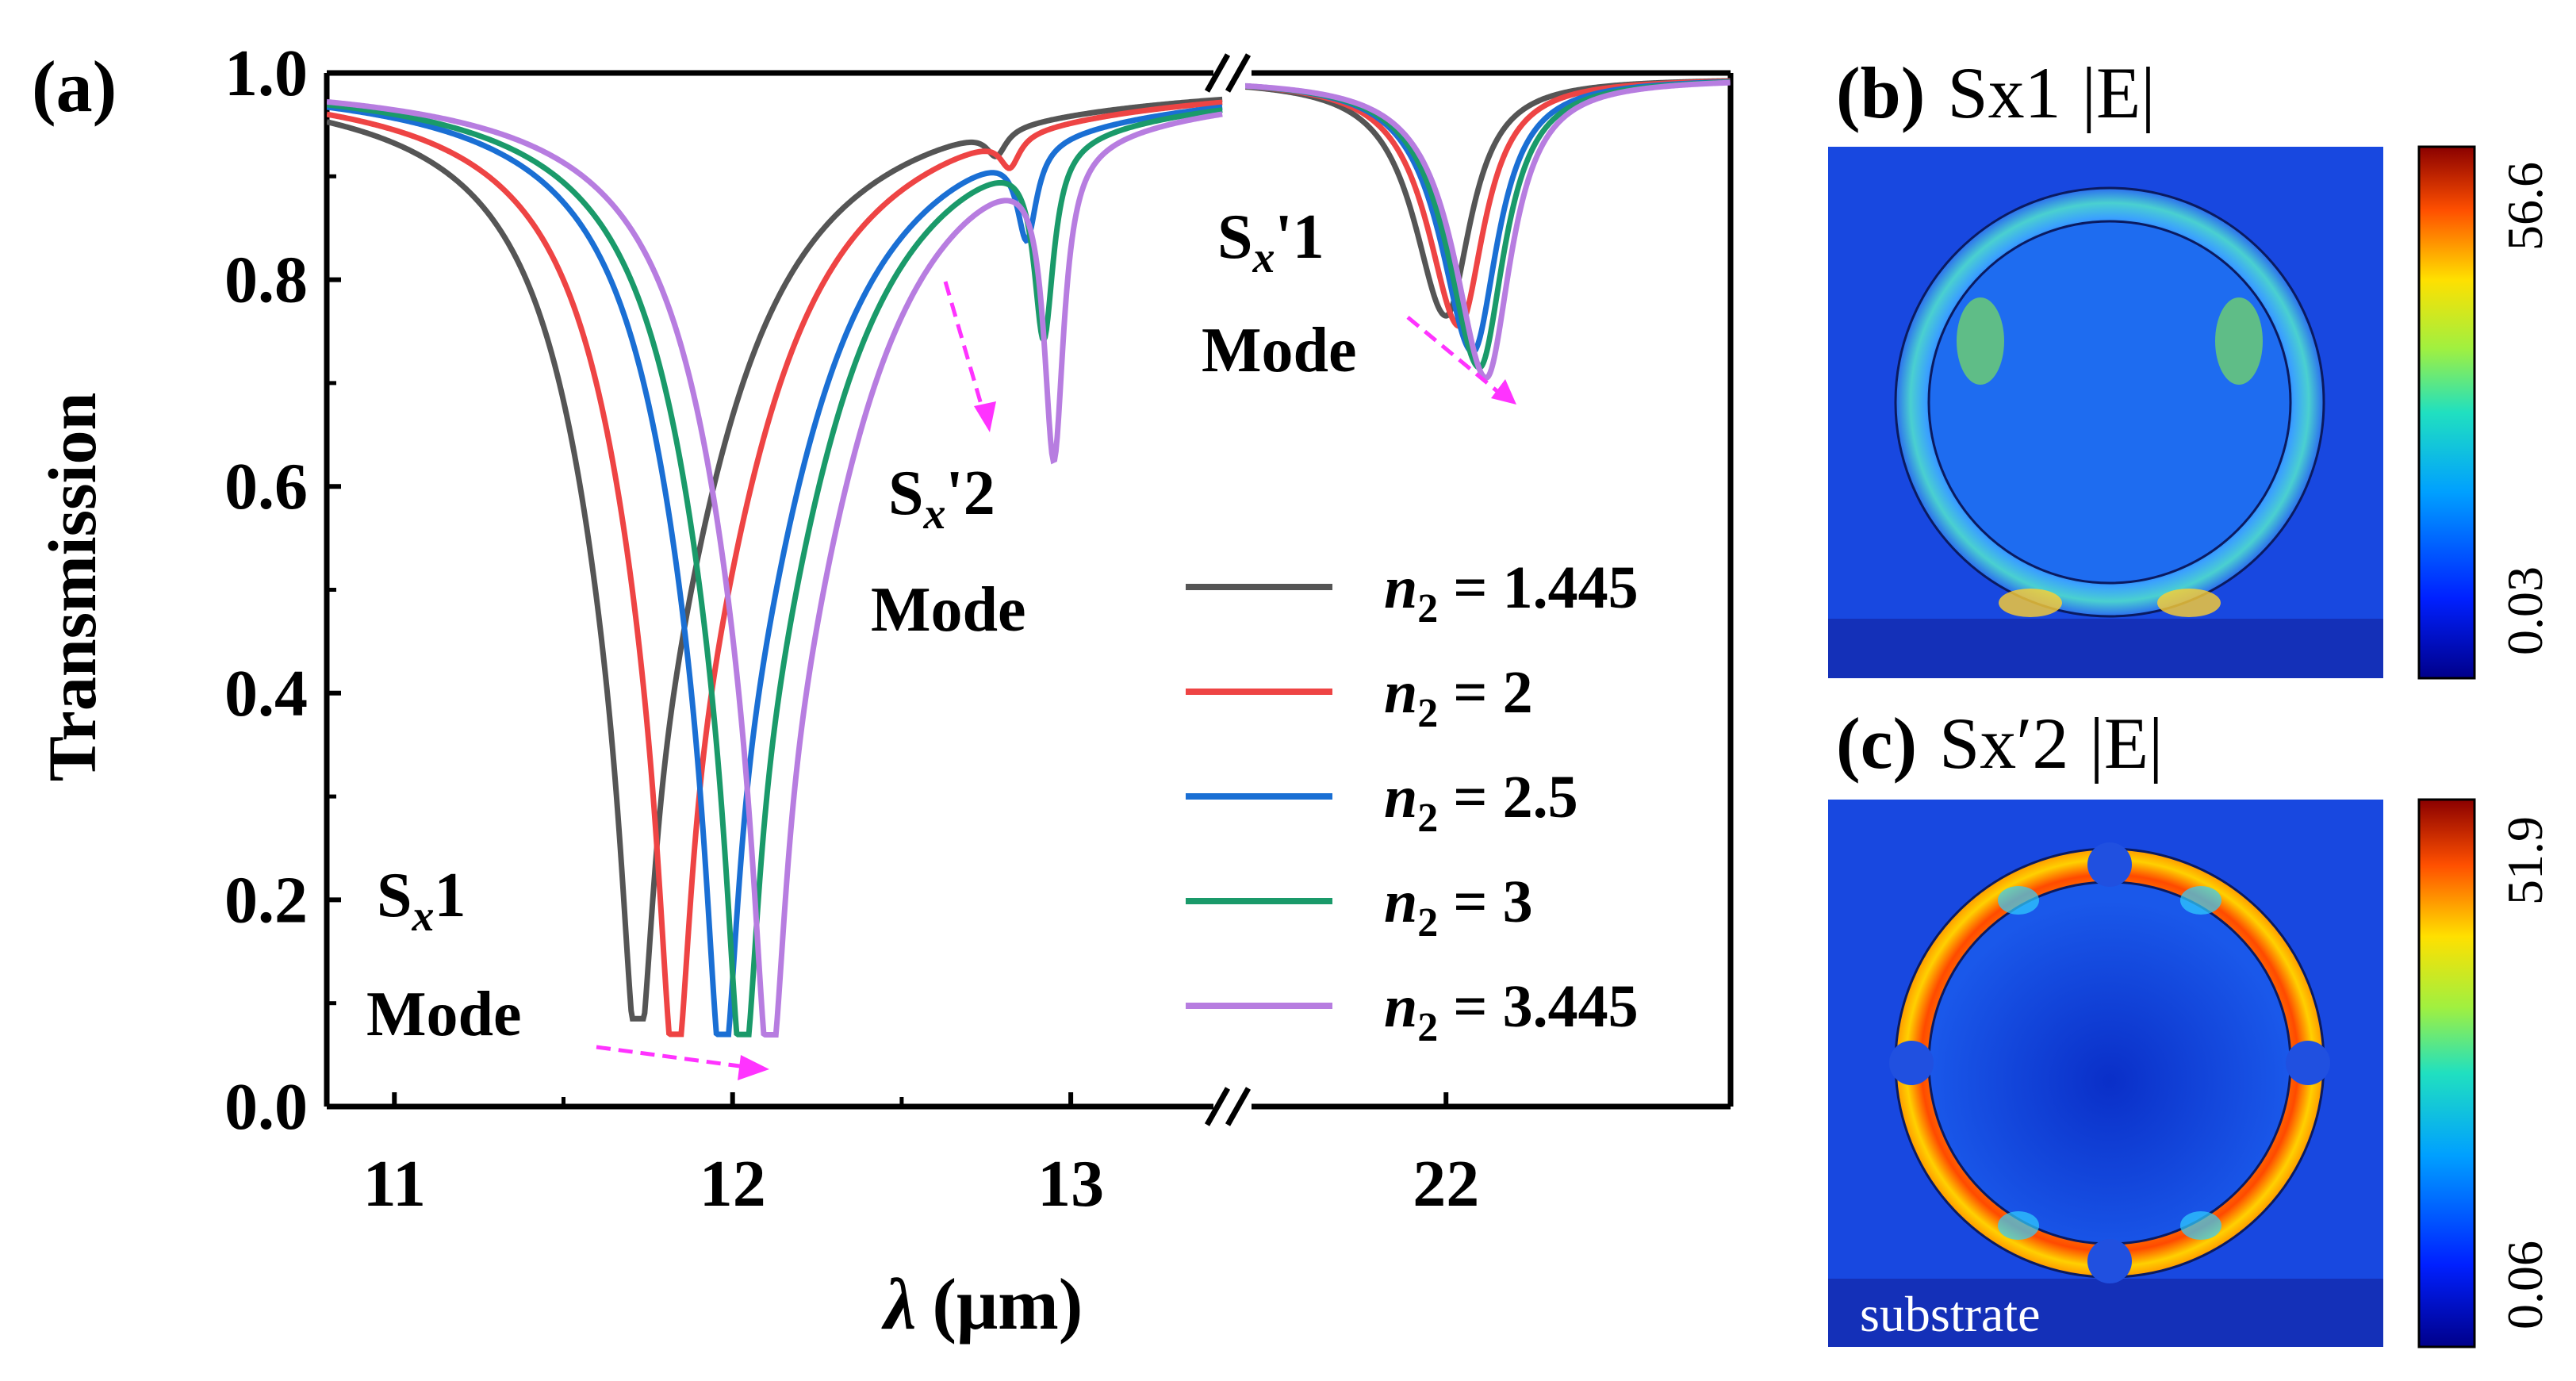 Image resolution: width=2576 pixels, height=1381 pixels. I want to click on colorbar-b-max: 56.6, so click(2525, 207).